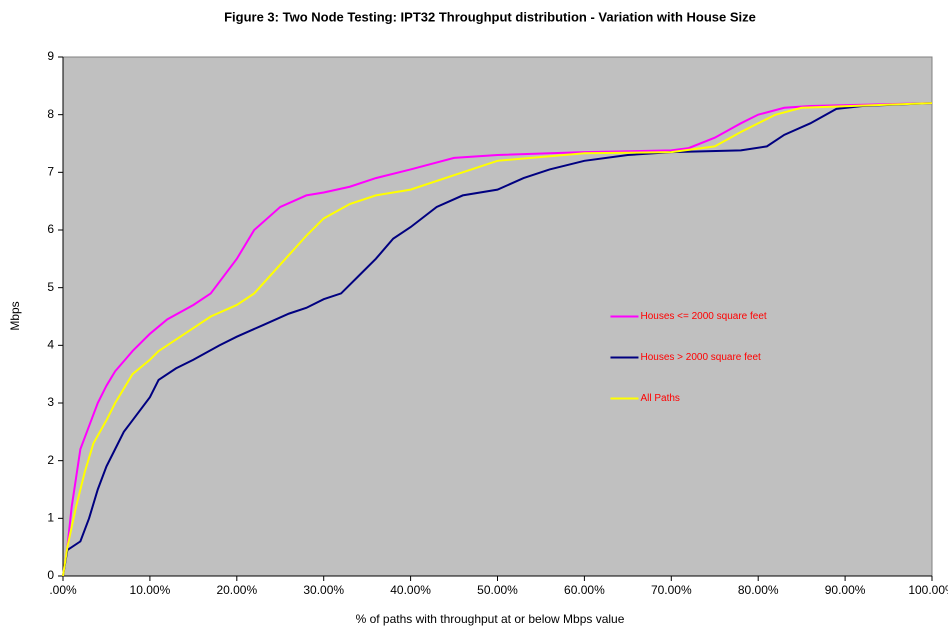  Describe the element at coordinates (584, 590) in the screenshot. I see `x-tick-label: 60.00%` at that location.